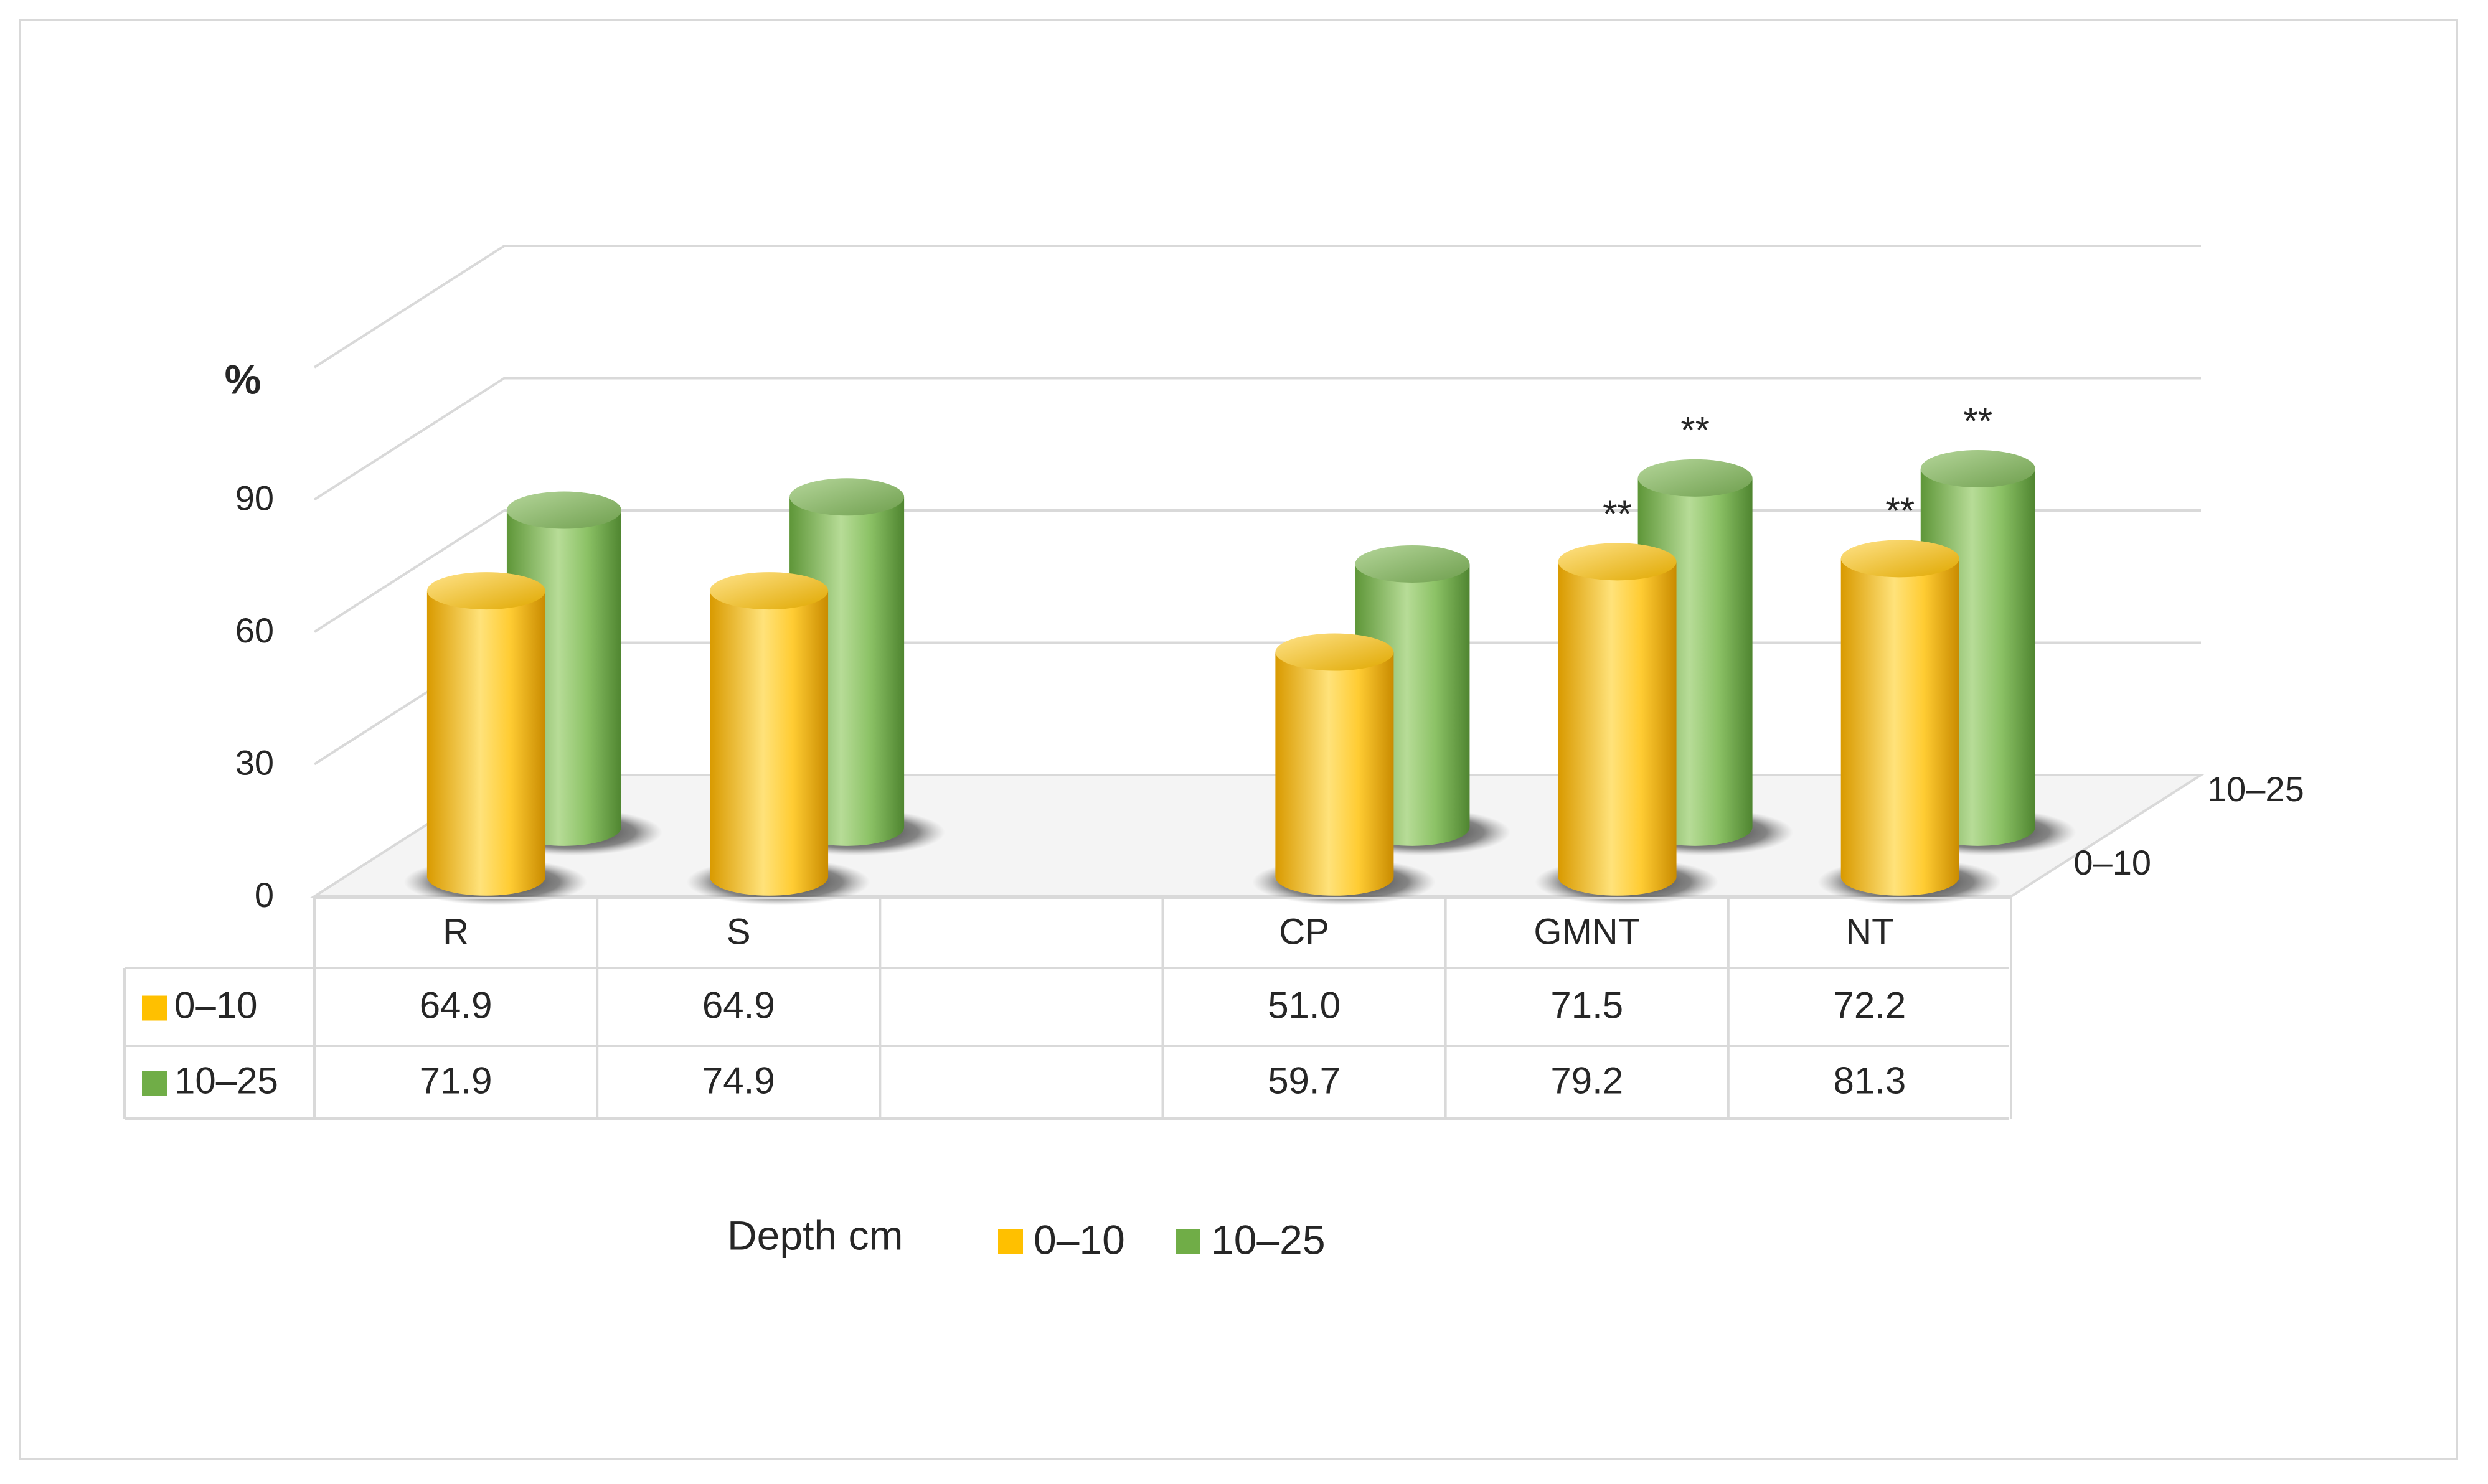  I want to click on depth-axis-label: 0–10, so click(2112, 862).